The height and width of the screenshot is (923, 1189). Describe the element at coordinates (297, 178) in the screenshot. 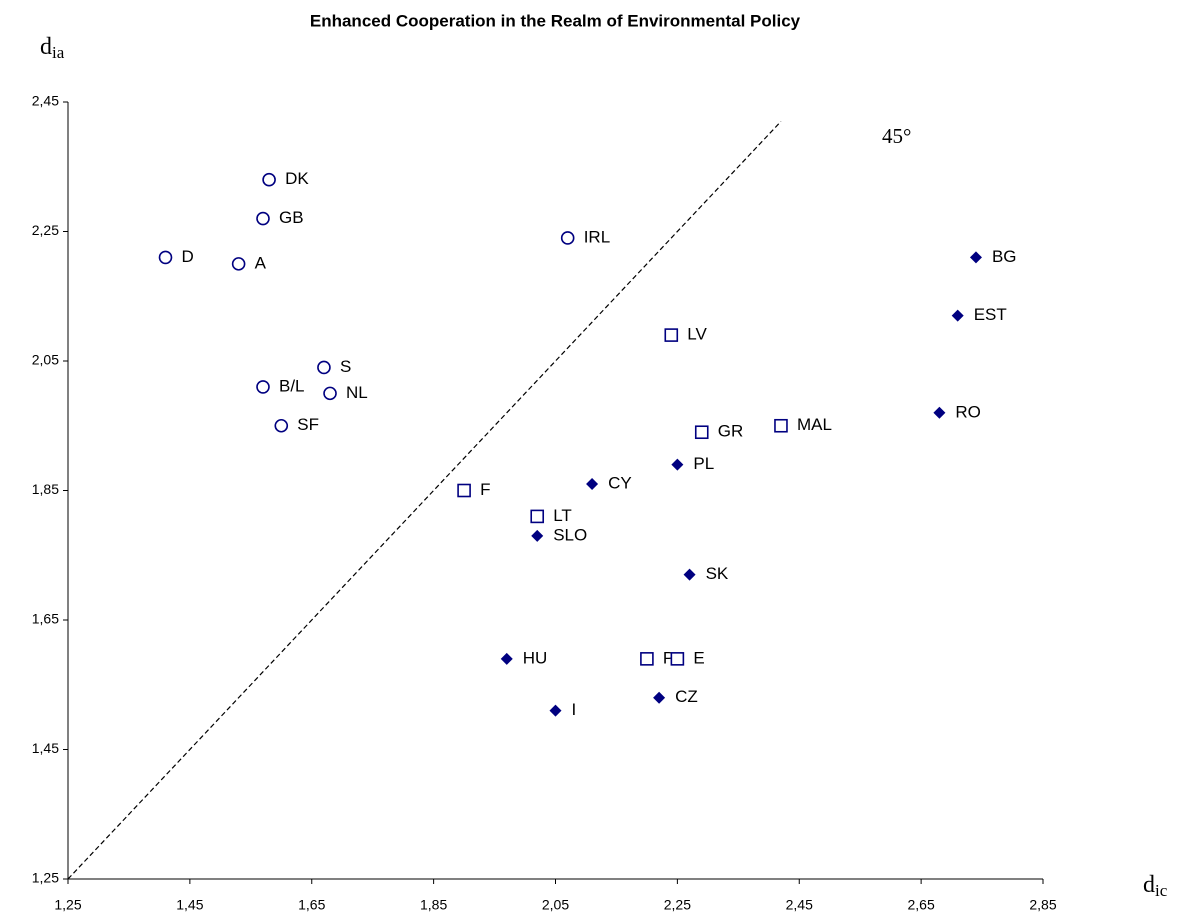

I see `point-label: DK` at that location.